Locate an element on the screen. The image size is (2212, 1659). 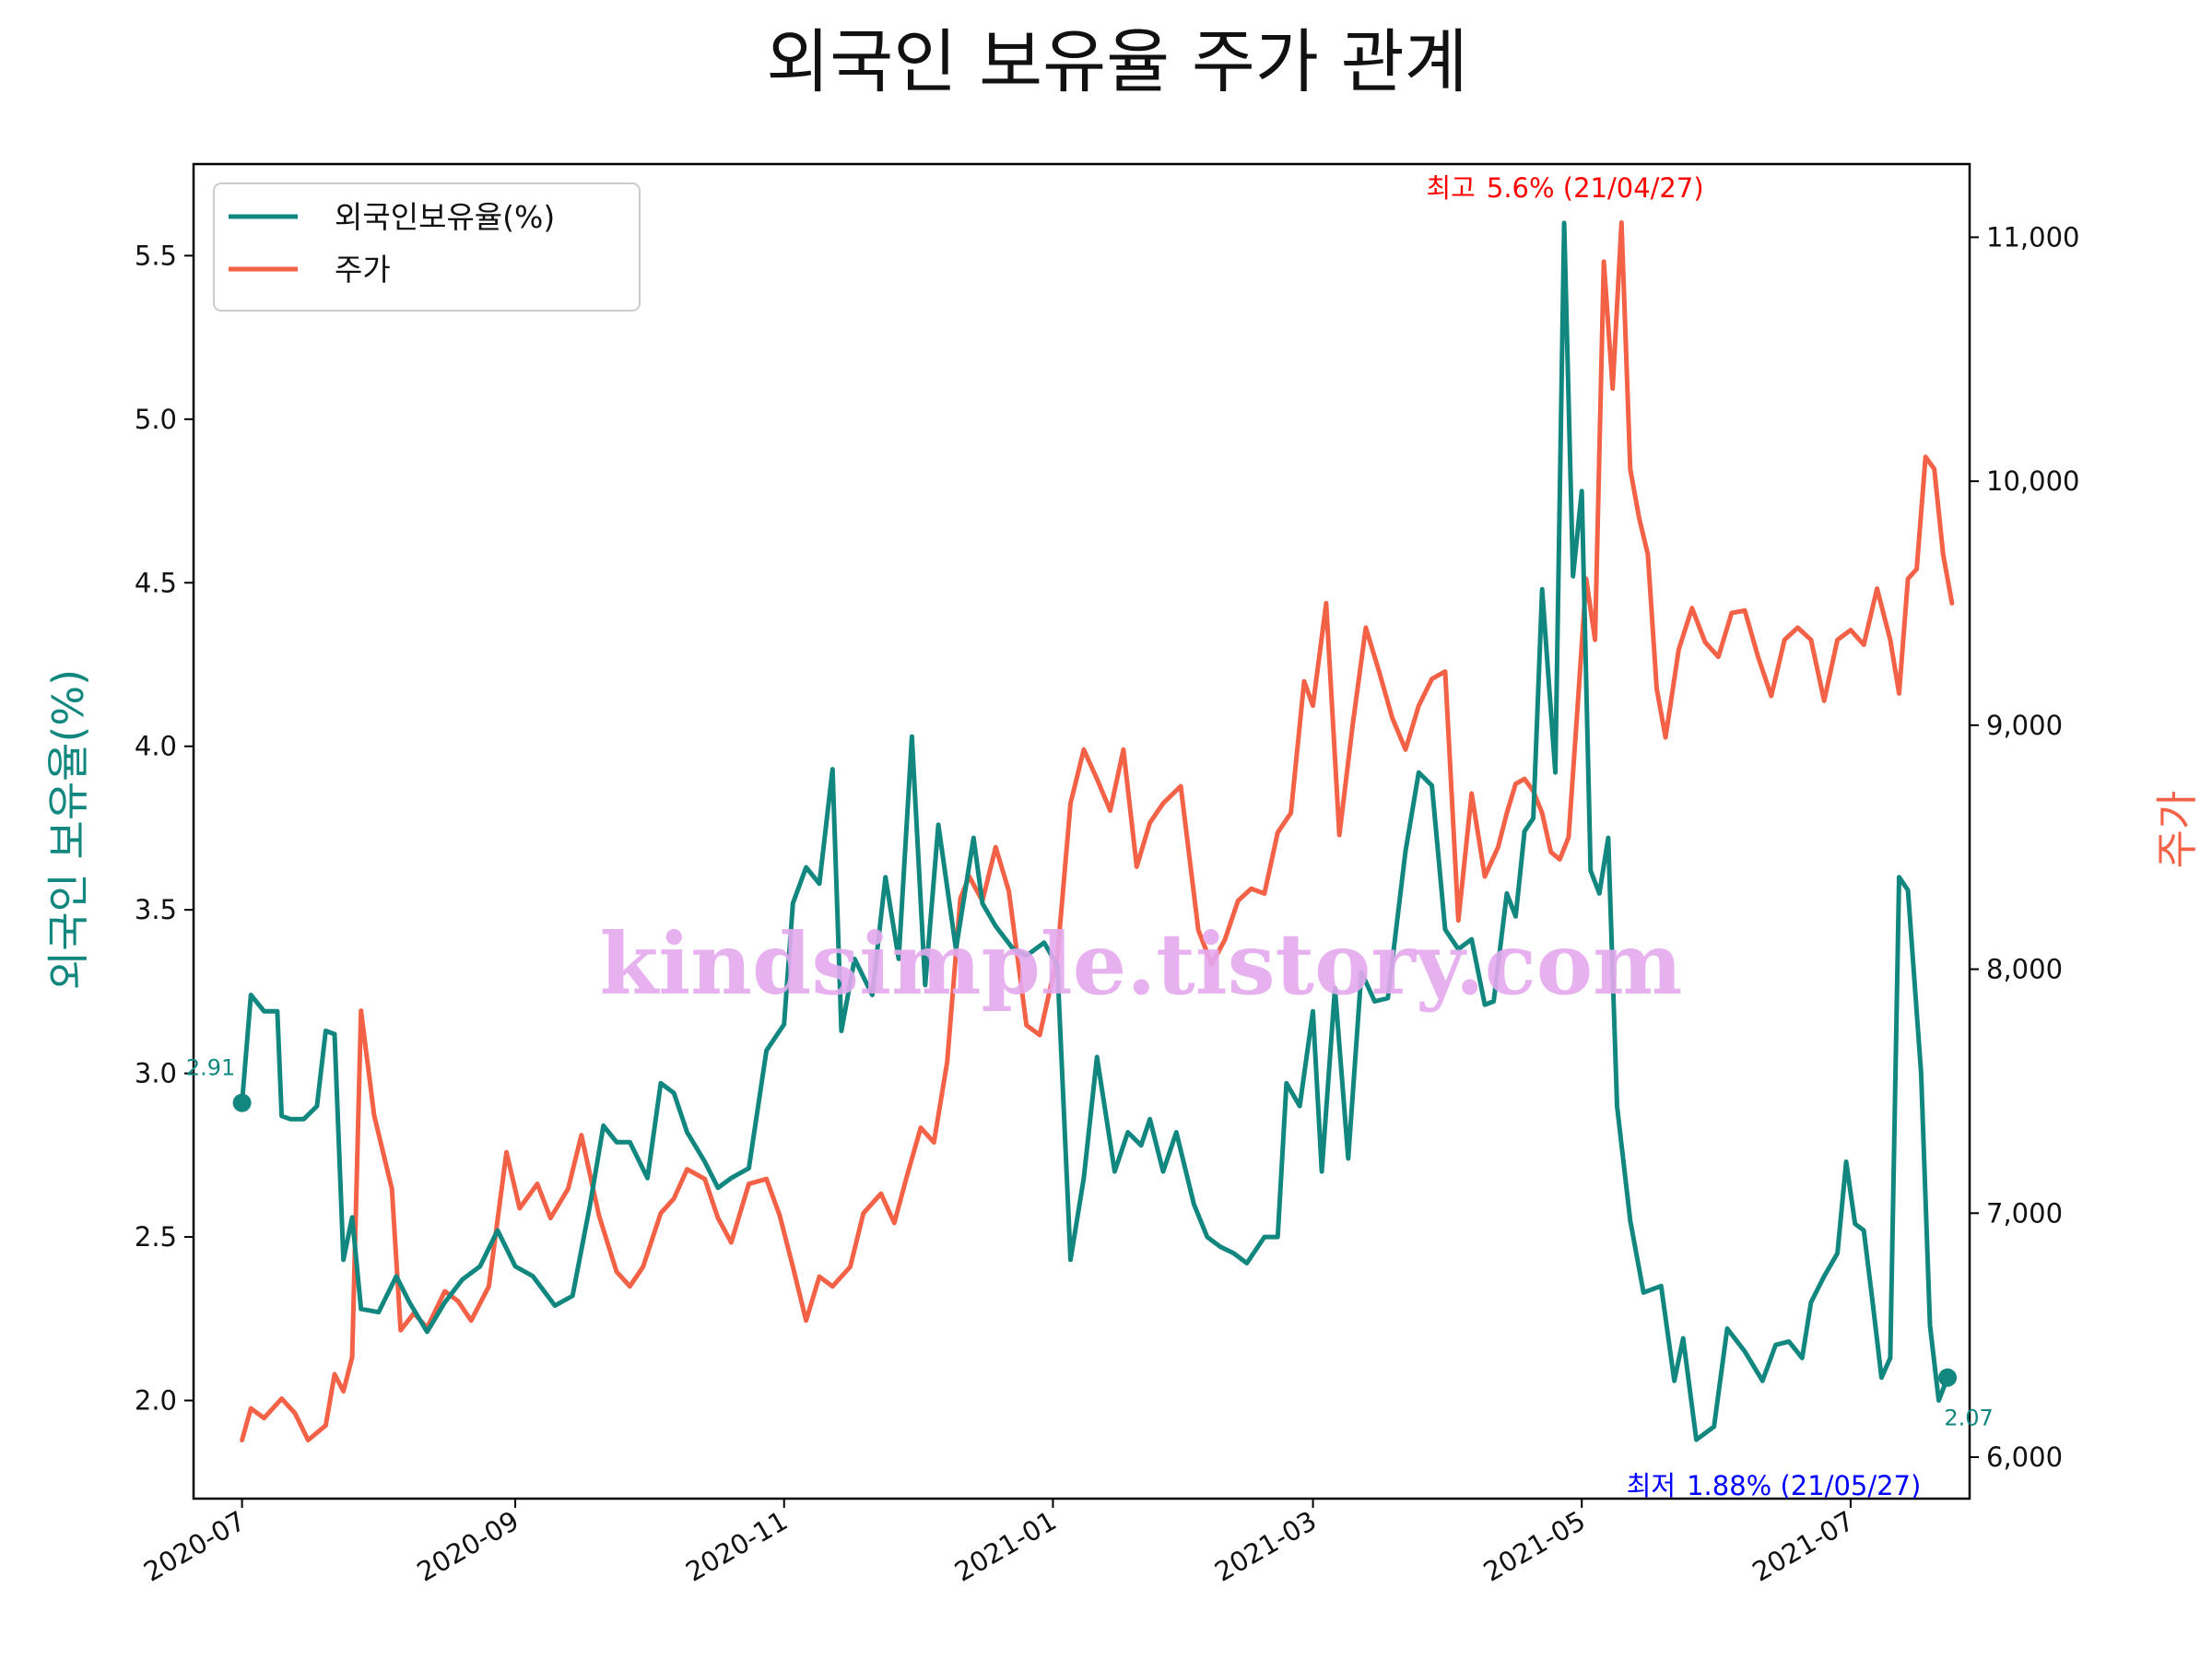
y-left-tick-label: 2.5 is located at coordinates (156, 1237).